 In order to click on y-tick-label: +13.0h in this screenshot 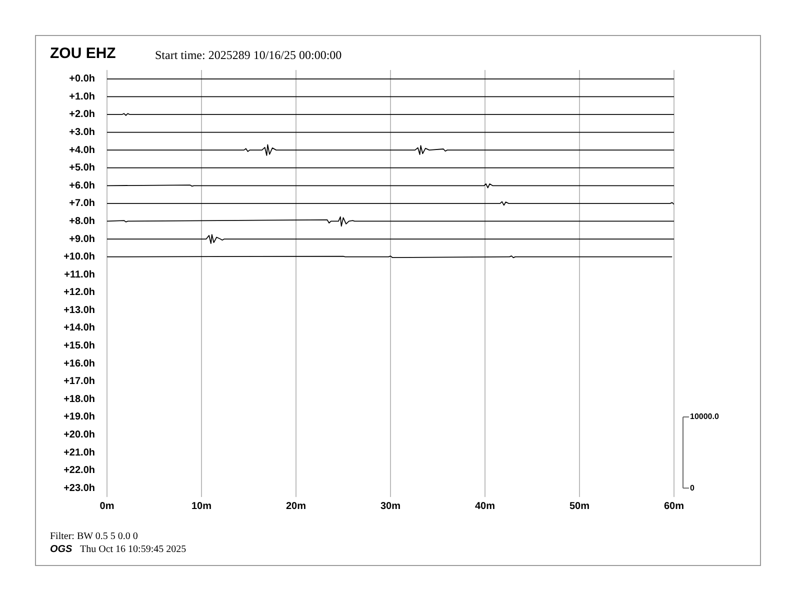, I will do `click(79, 310)`.